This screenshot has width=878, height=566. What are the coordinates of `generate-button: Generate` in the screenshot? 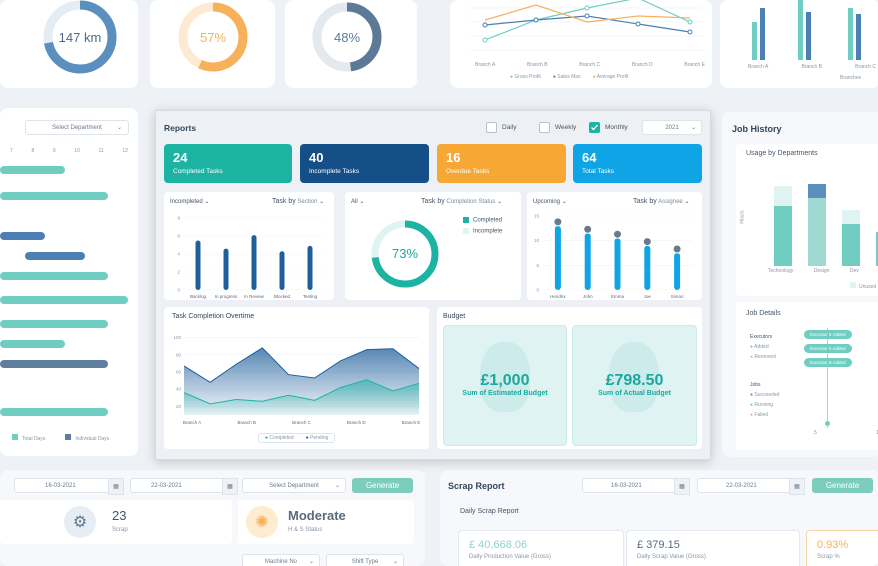 It's located at (382, 485).